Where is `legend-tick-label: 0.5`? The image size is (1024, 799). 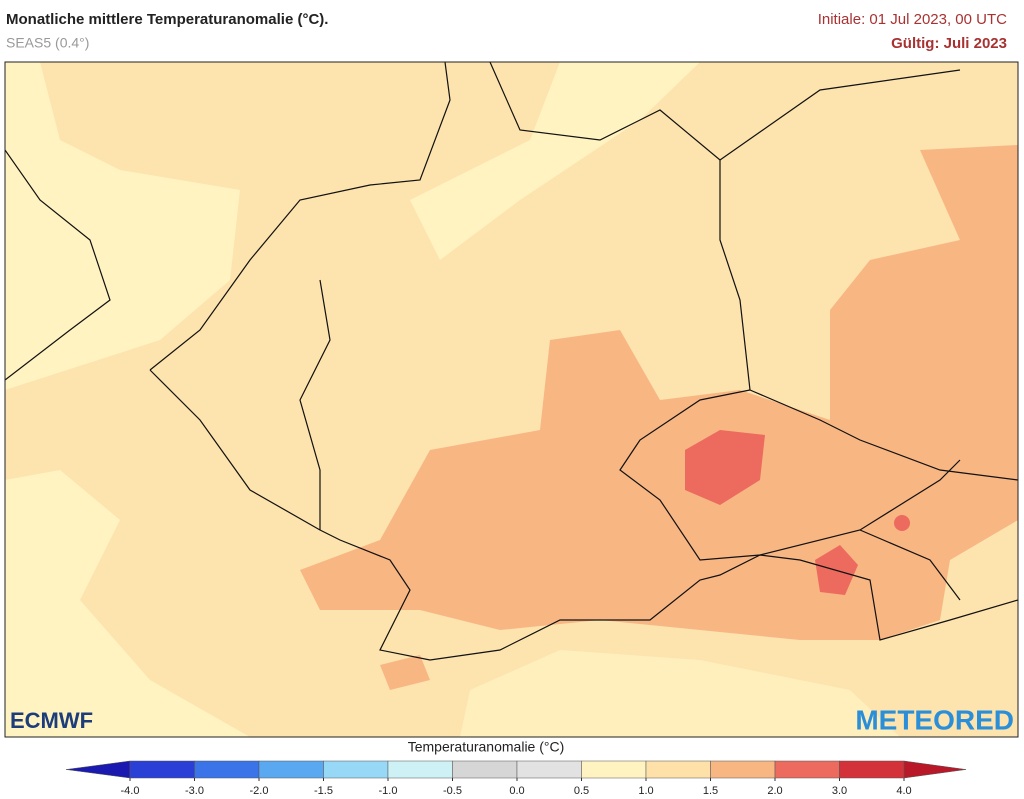 legend-tick-label: 0.5 is located at coordinates (581, 791).